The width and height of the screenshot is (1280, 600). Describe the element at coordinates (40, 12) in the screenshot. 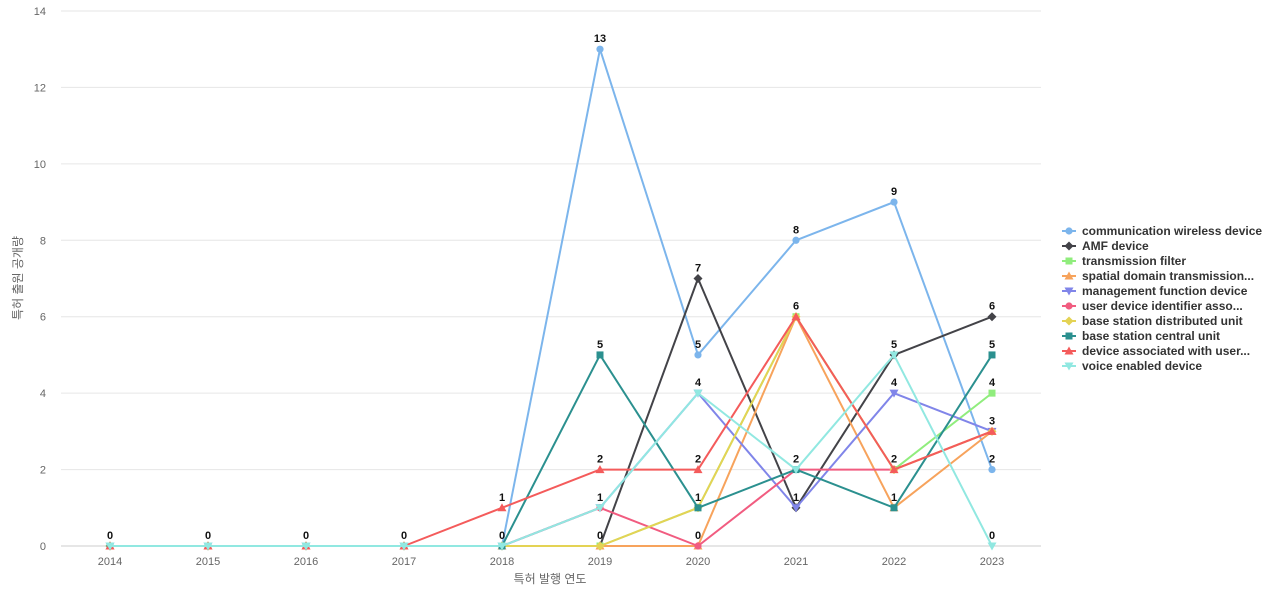

I see `y-tick-label: 14` at that location.